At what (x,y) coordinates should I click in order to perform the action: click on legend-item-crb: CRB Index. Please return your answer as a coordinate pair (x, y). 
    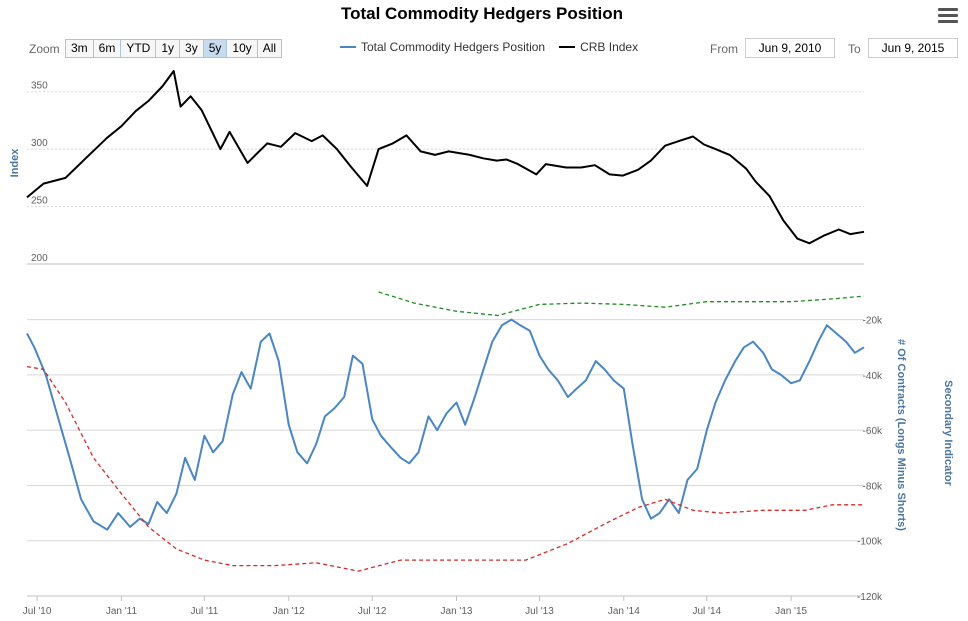
    Looking at the image, I should click on (598, 47).